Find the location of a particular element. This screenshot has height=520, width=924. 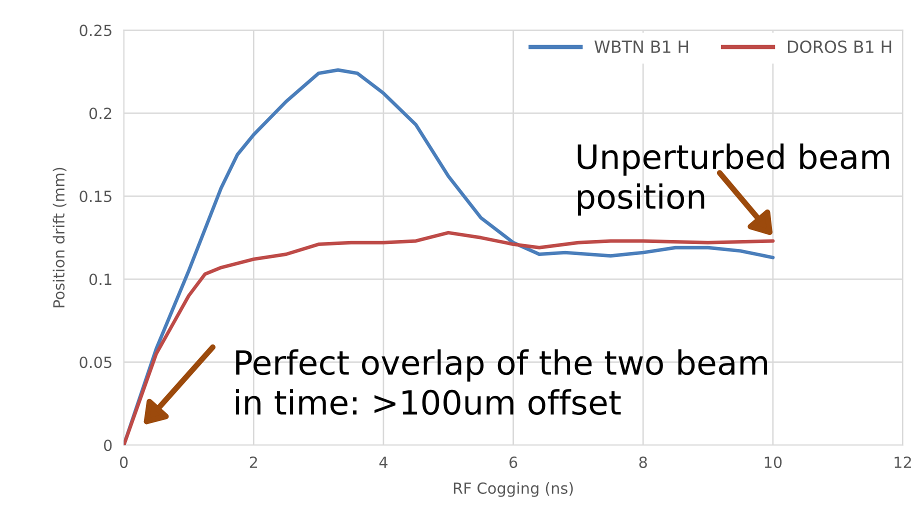

x-tick-label: 4 is located at coordinates (383, 462).